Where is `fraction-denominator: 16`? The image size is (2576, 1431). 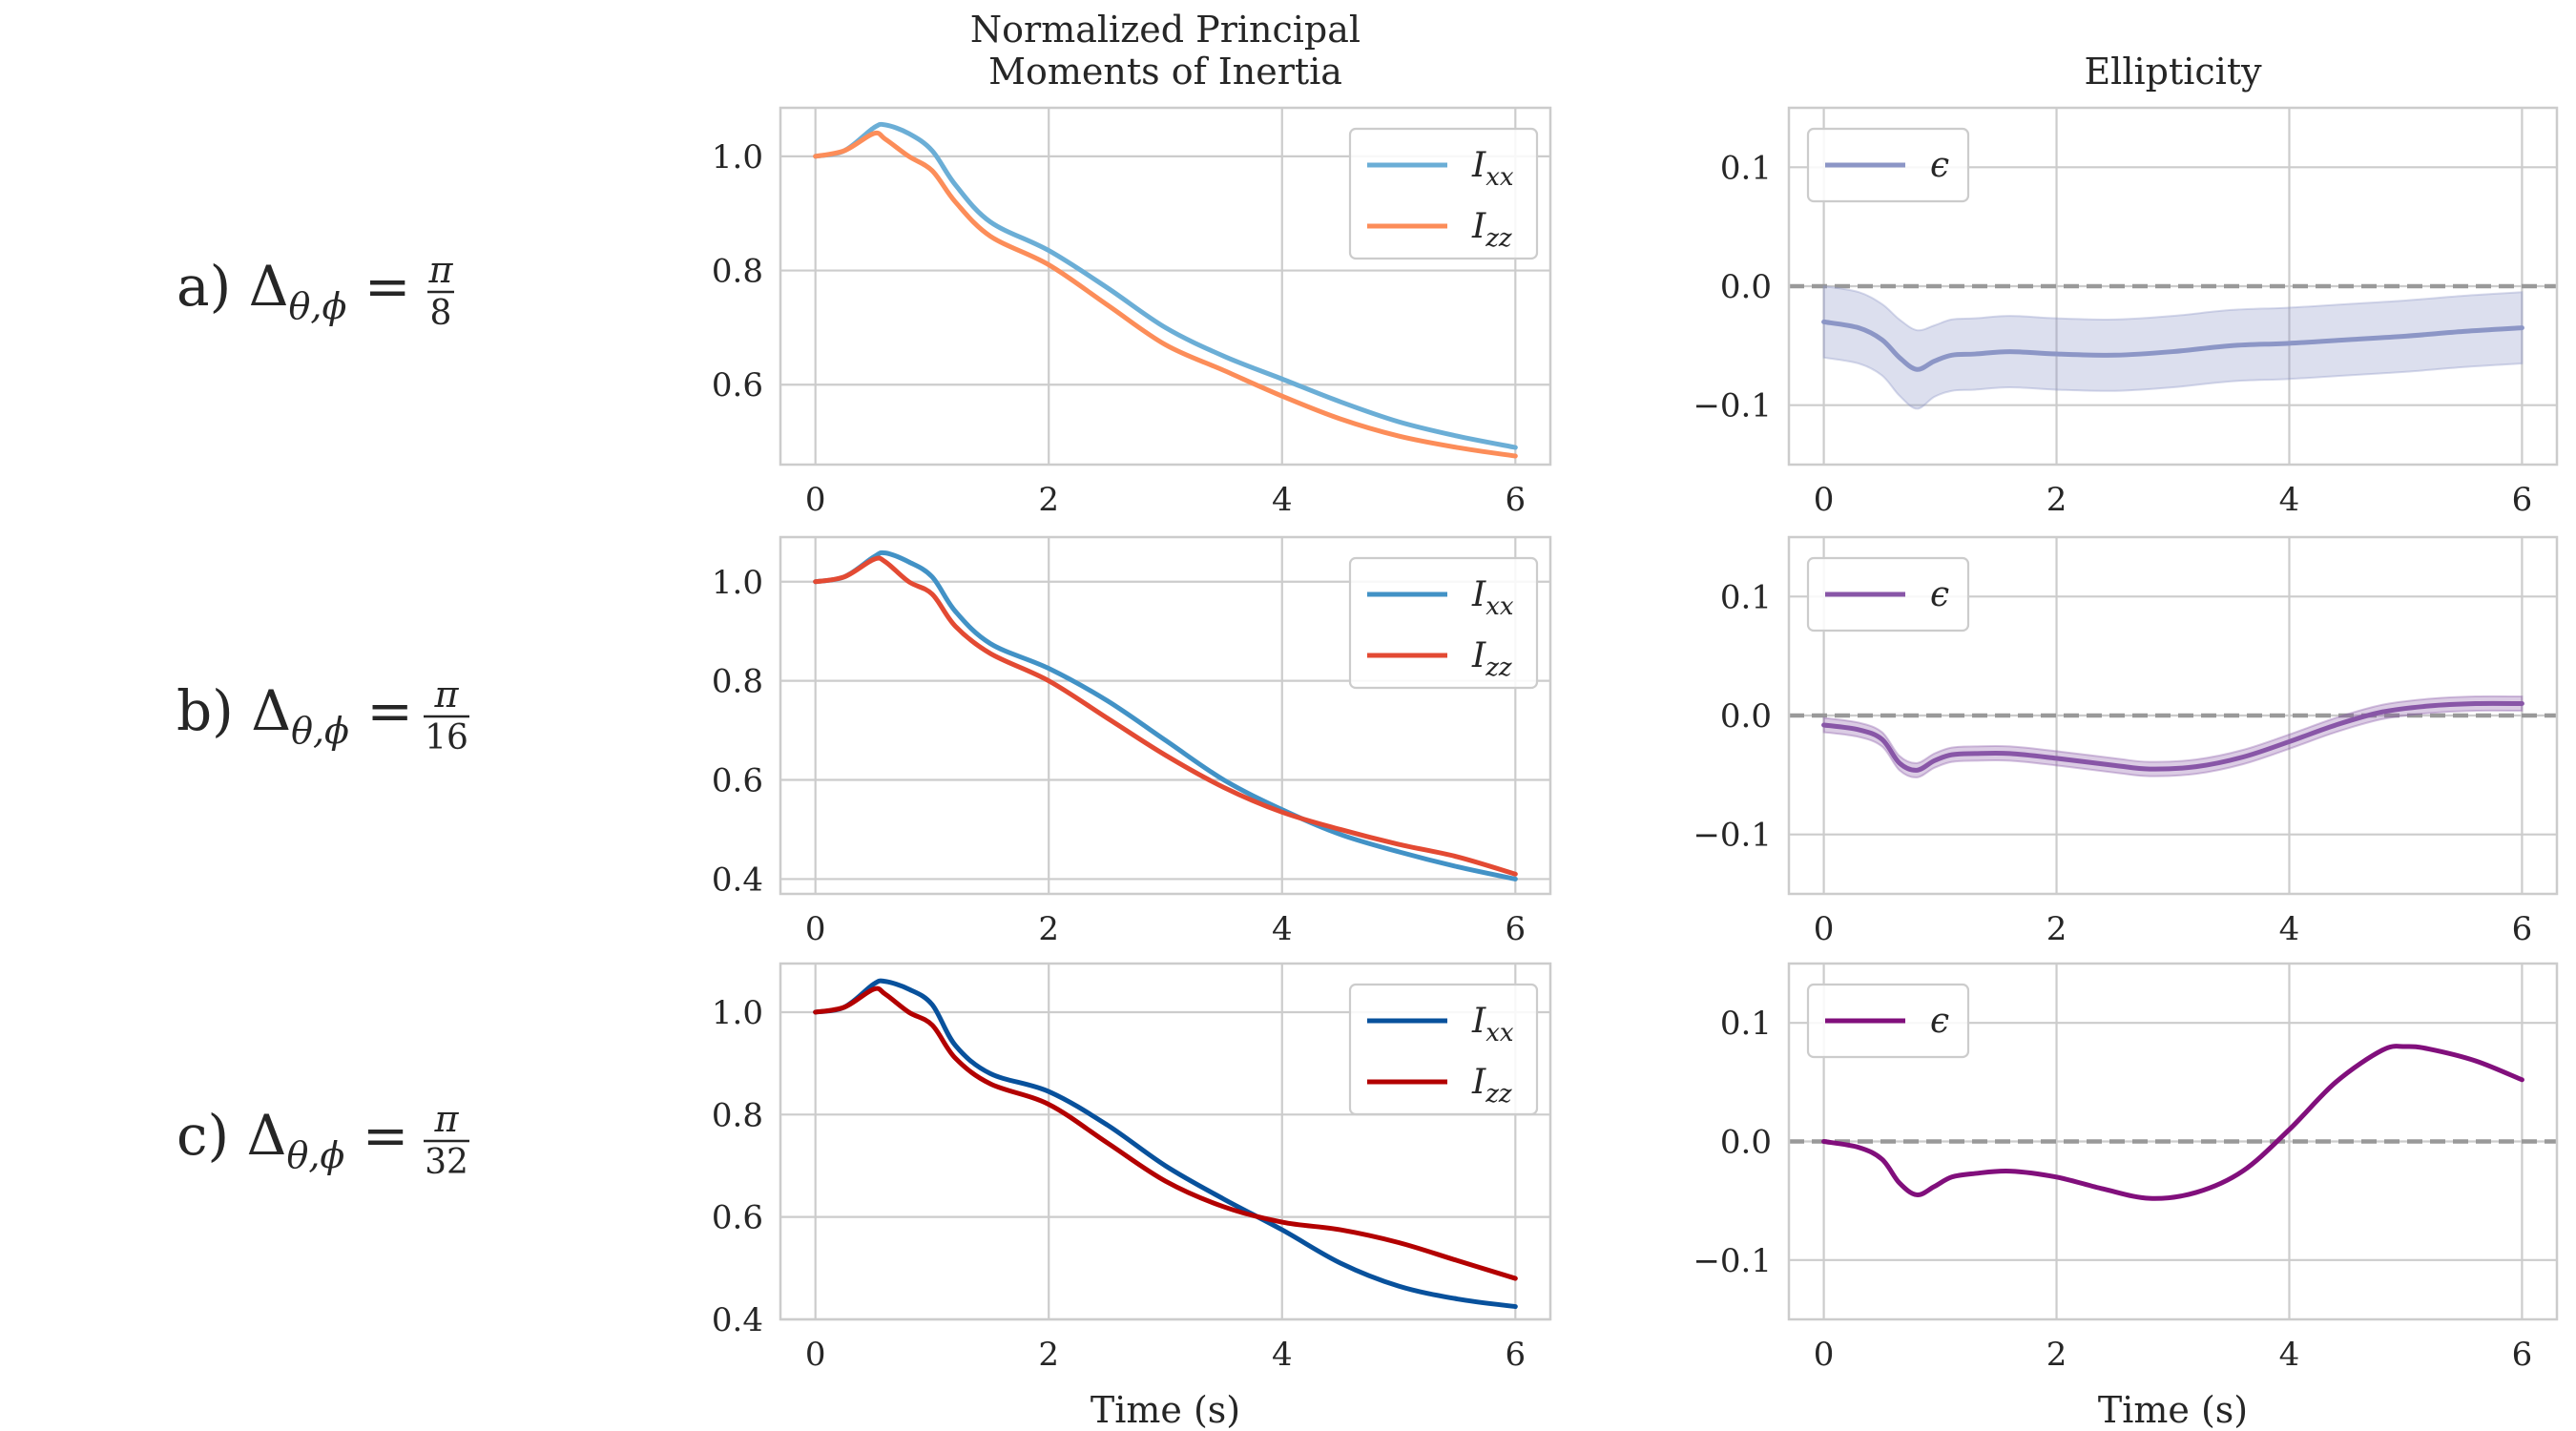
fraction-denominator: 16 is located at coordinates (446, 737).